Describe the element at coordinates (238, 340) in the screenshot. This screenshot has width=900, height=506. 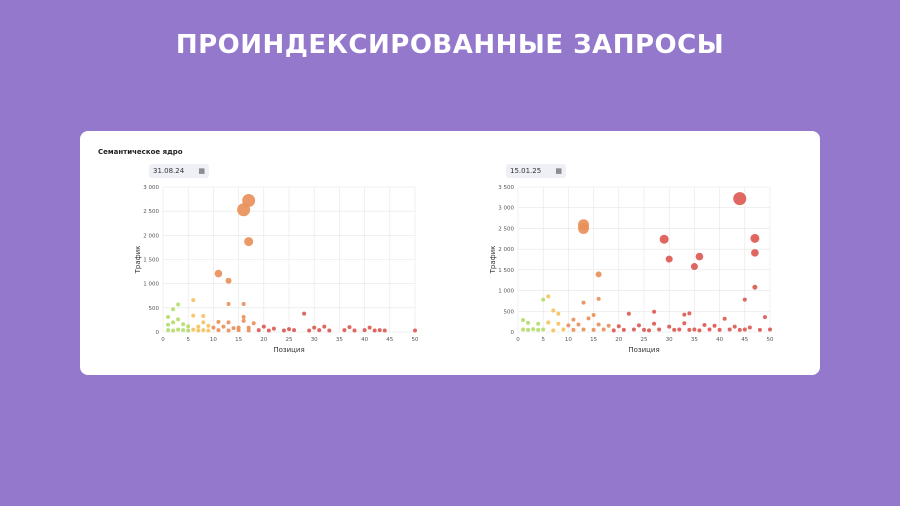
I see `x-tick-label: 15` at that location.